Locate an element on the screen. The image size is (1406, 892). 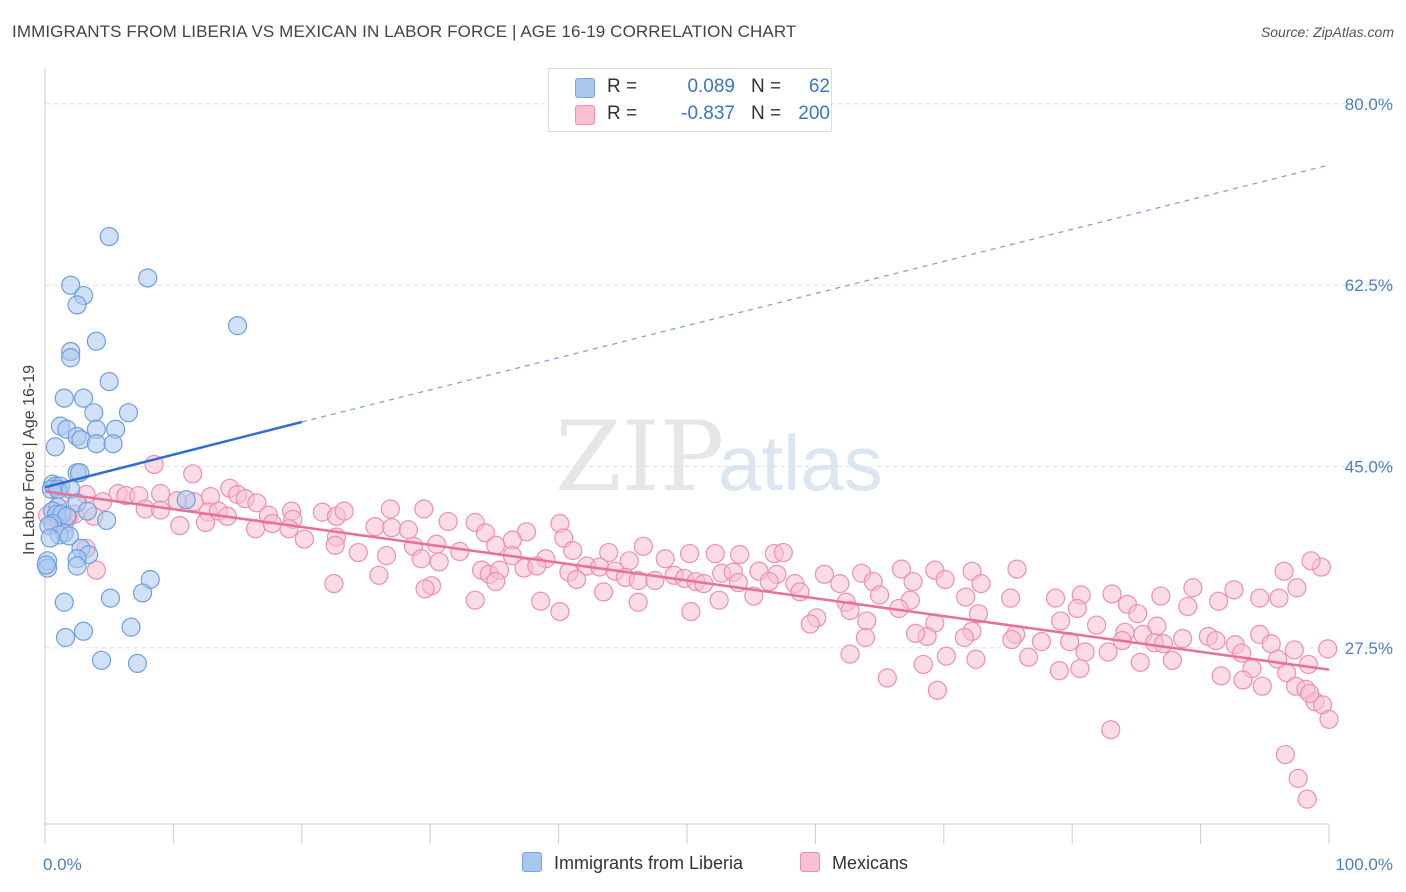
legend-r-value: 0.089 is located at coordinates (711, 86).